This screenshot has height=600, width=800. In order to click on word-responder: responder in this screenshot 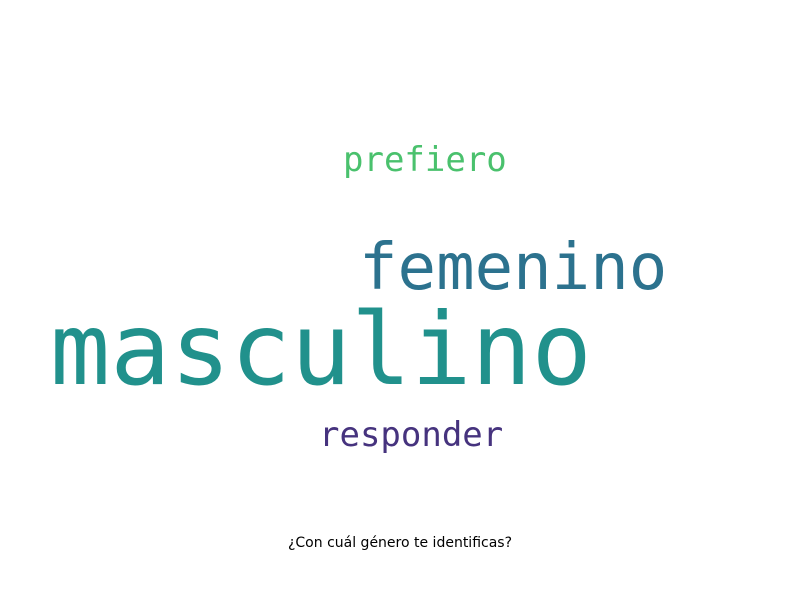, I will do `click(411, 435)`.